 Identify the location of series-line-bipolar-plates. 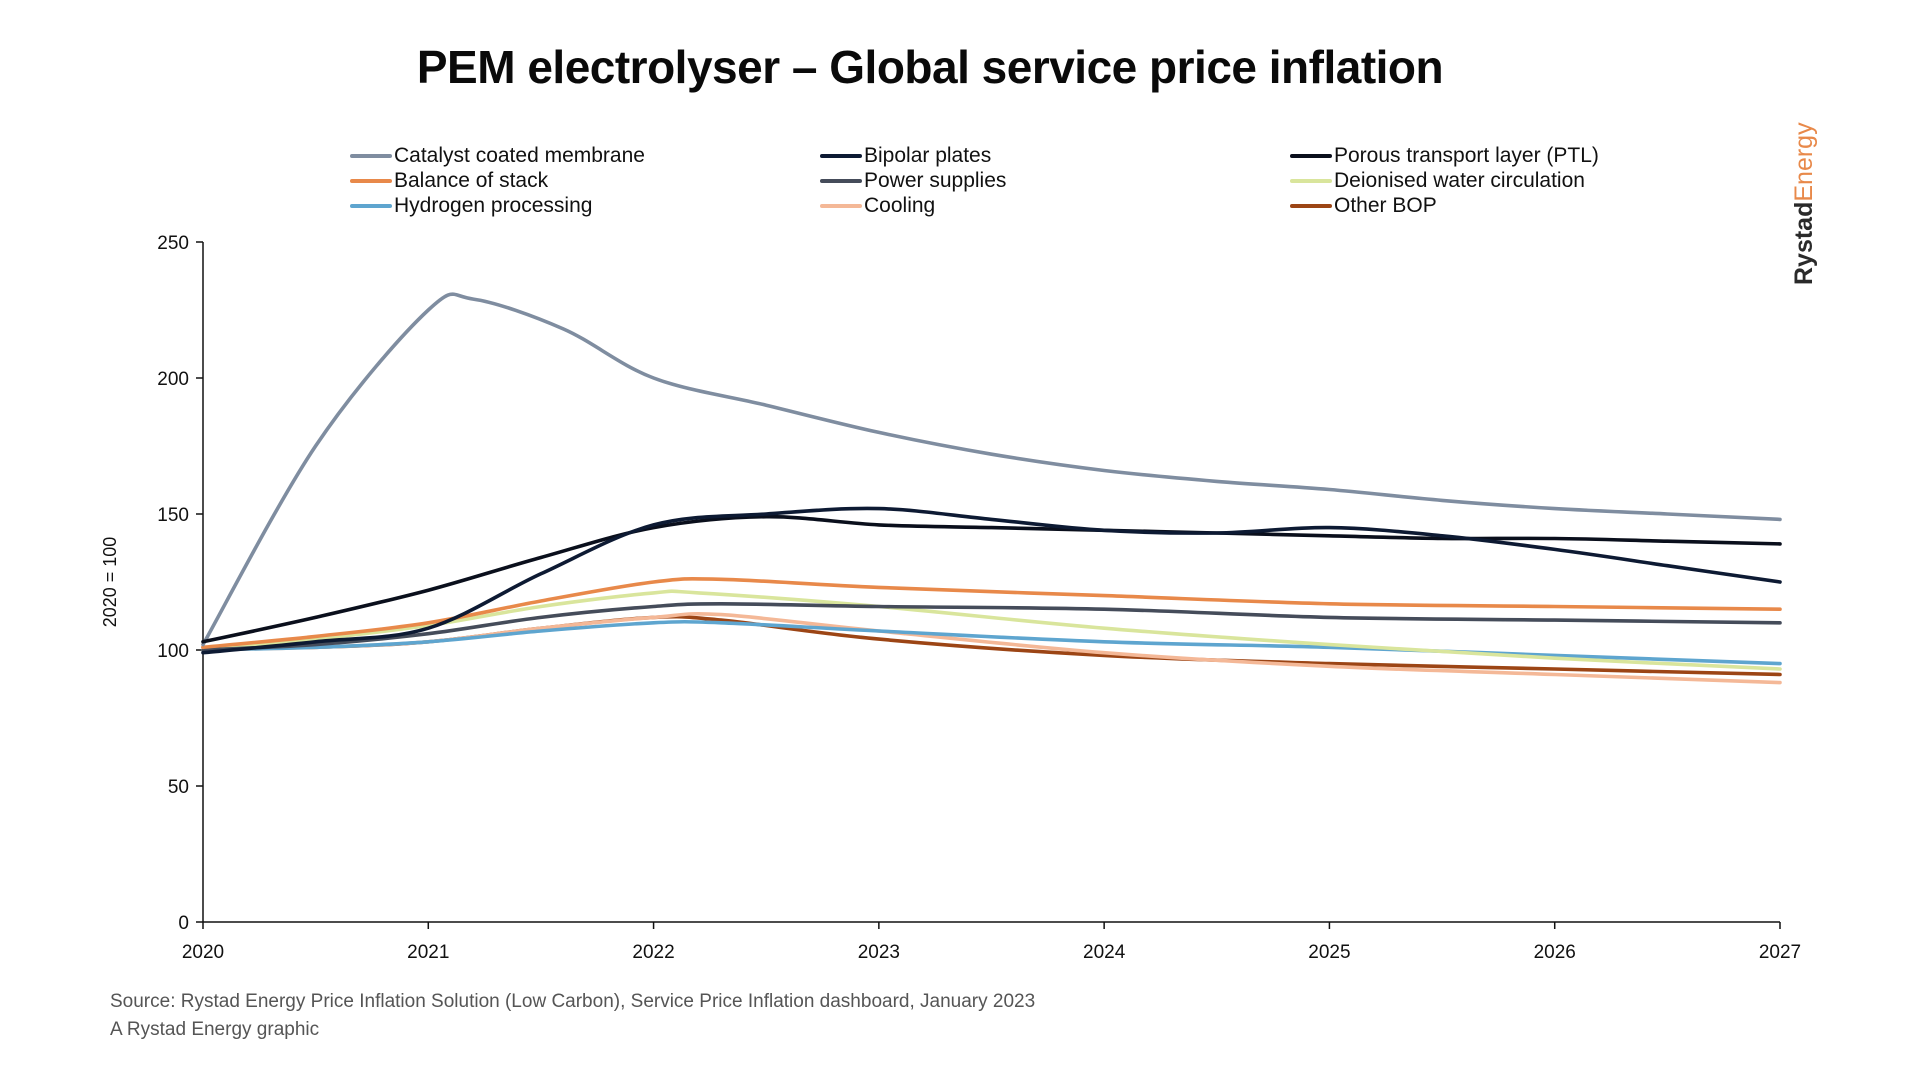
(991, 580).